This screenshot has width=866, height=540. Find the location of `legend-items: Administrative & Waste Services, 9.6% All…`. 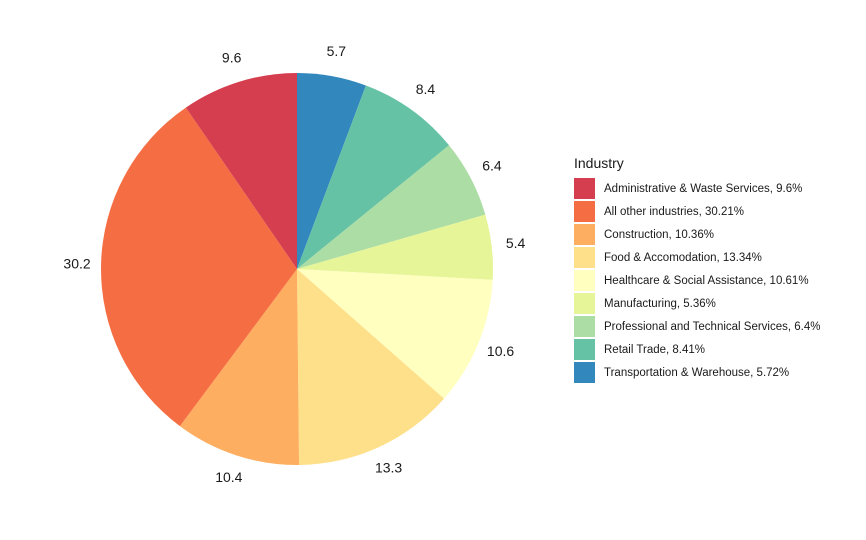

legend-items: Administrative & Waste Services, 9.6% All… is located at coordinates (716, 280).